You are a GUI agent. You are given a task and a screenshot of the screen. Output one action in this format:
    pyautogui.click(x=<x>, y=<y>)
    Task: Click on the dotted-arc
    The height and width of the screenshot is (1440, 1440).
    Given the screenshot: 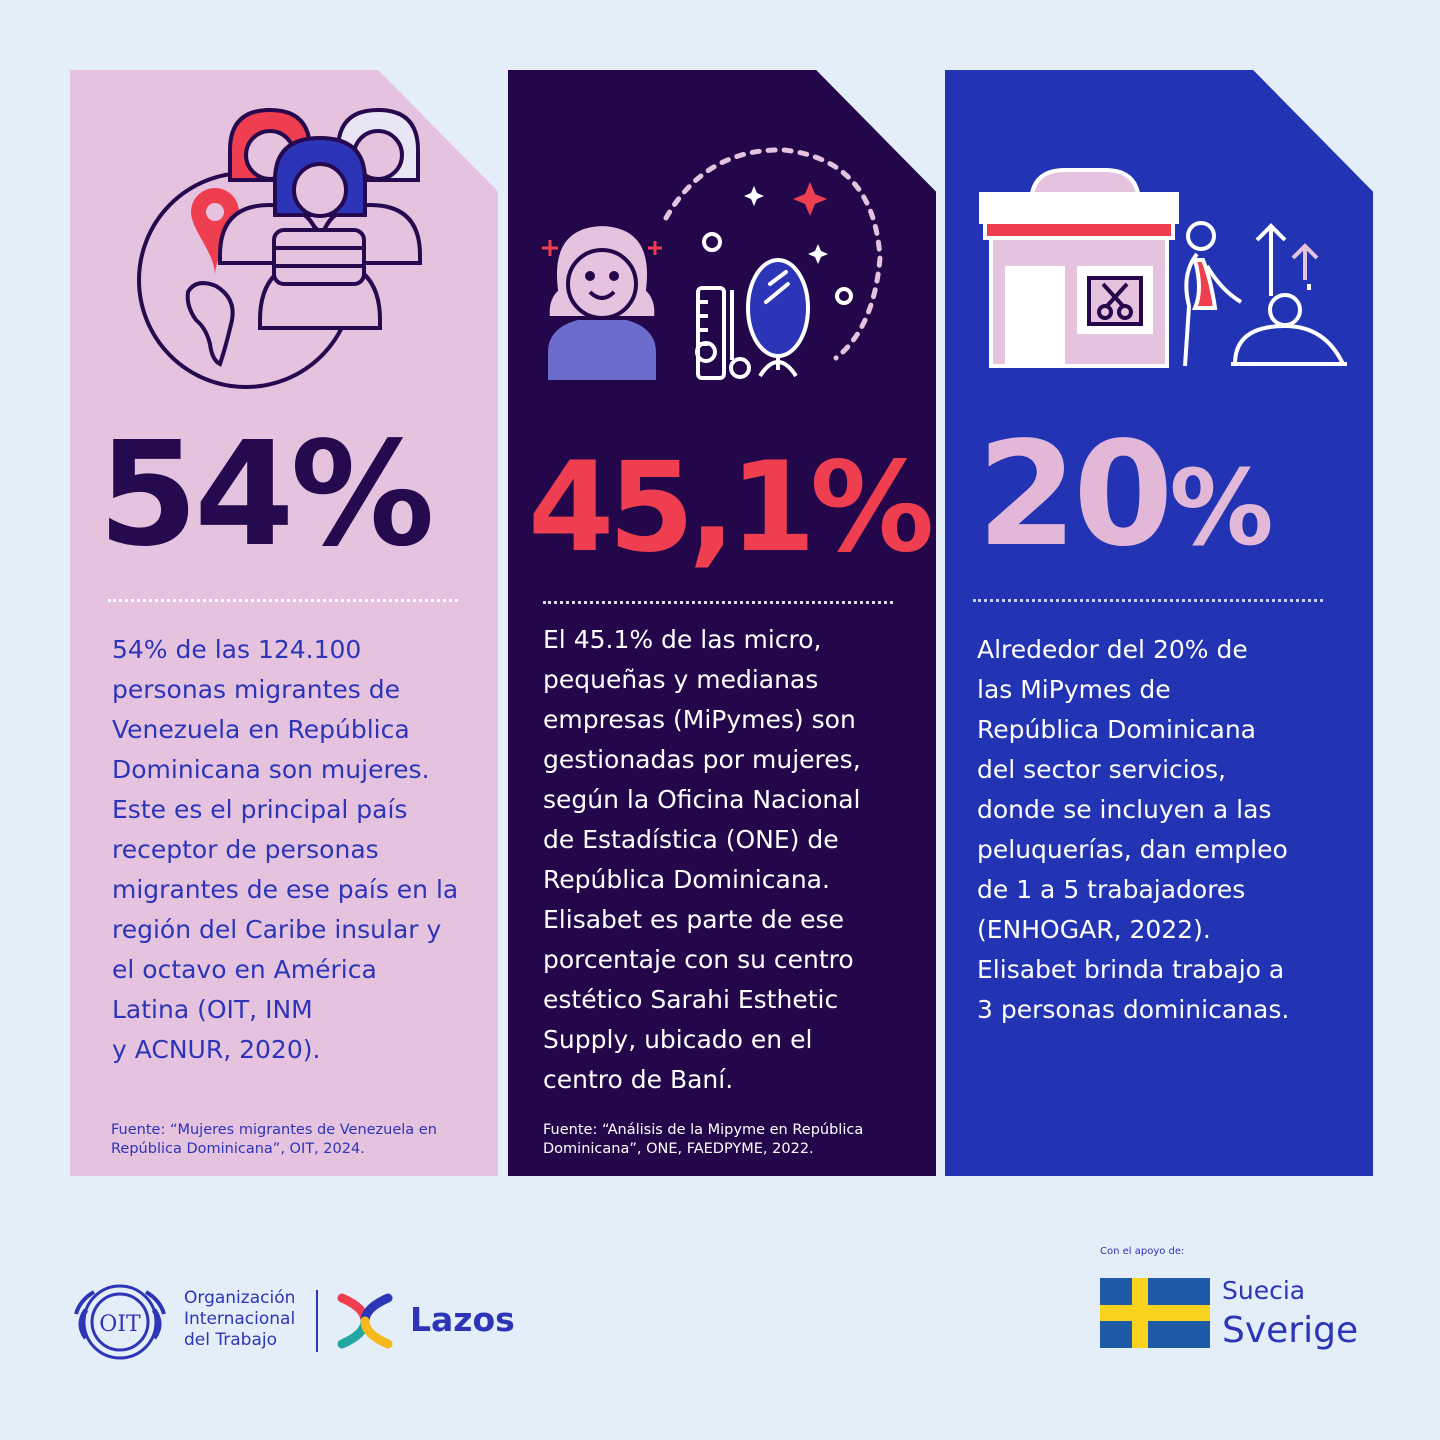 What is the action you would take?
    pyautogui.click(x=773, y=254)
    